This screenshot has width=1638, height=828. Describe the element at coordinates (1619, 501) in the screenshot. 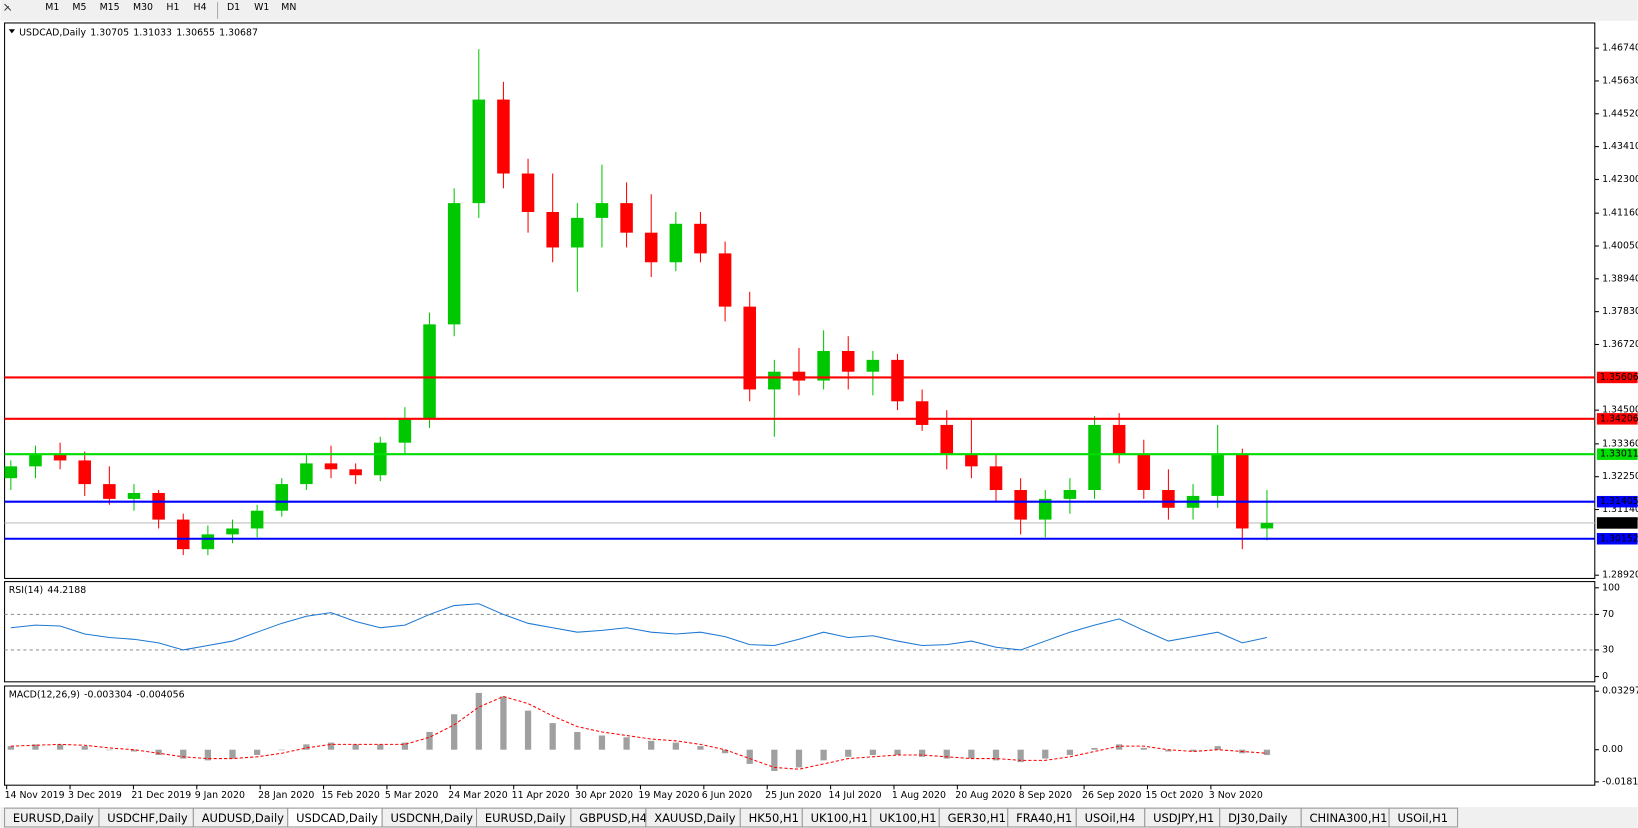

I see `level-label: 1.31405` at that location.